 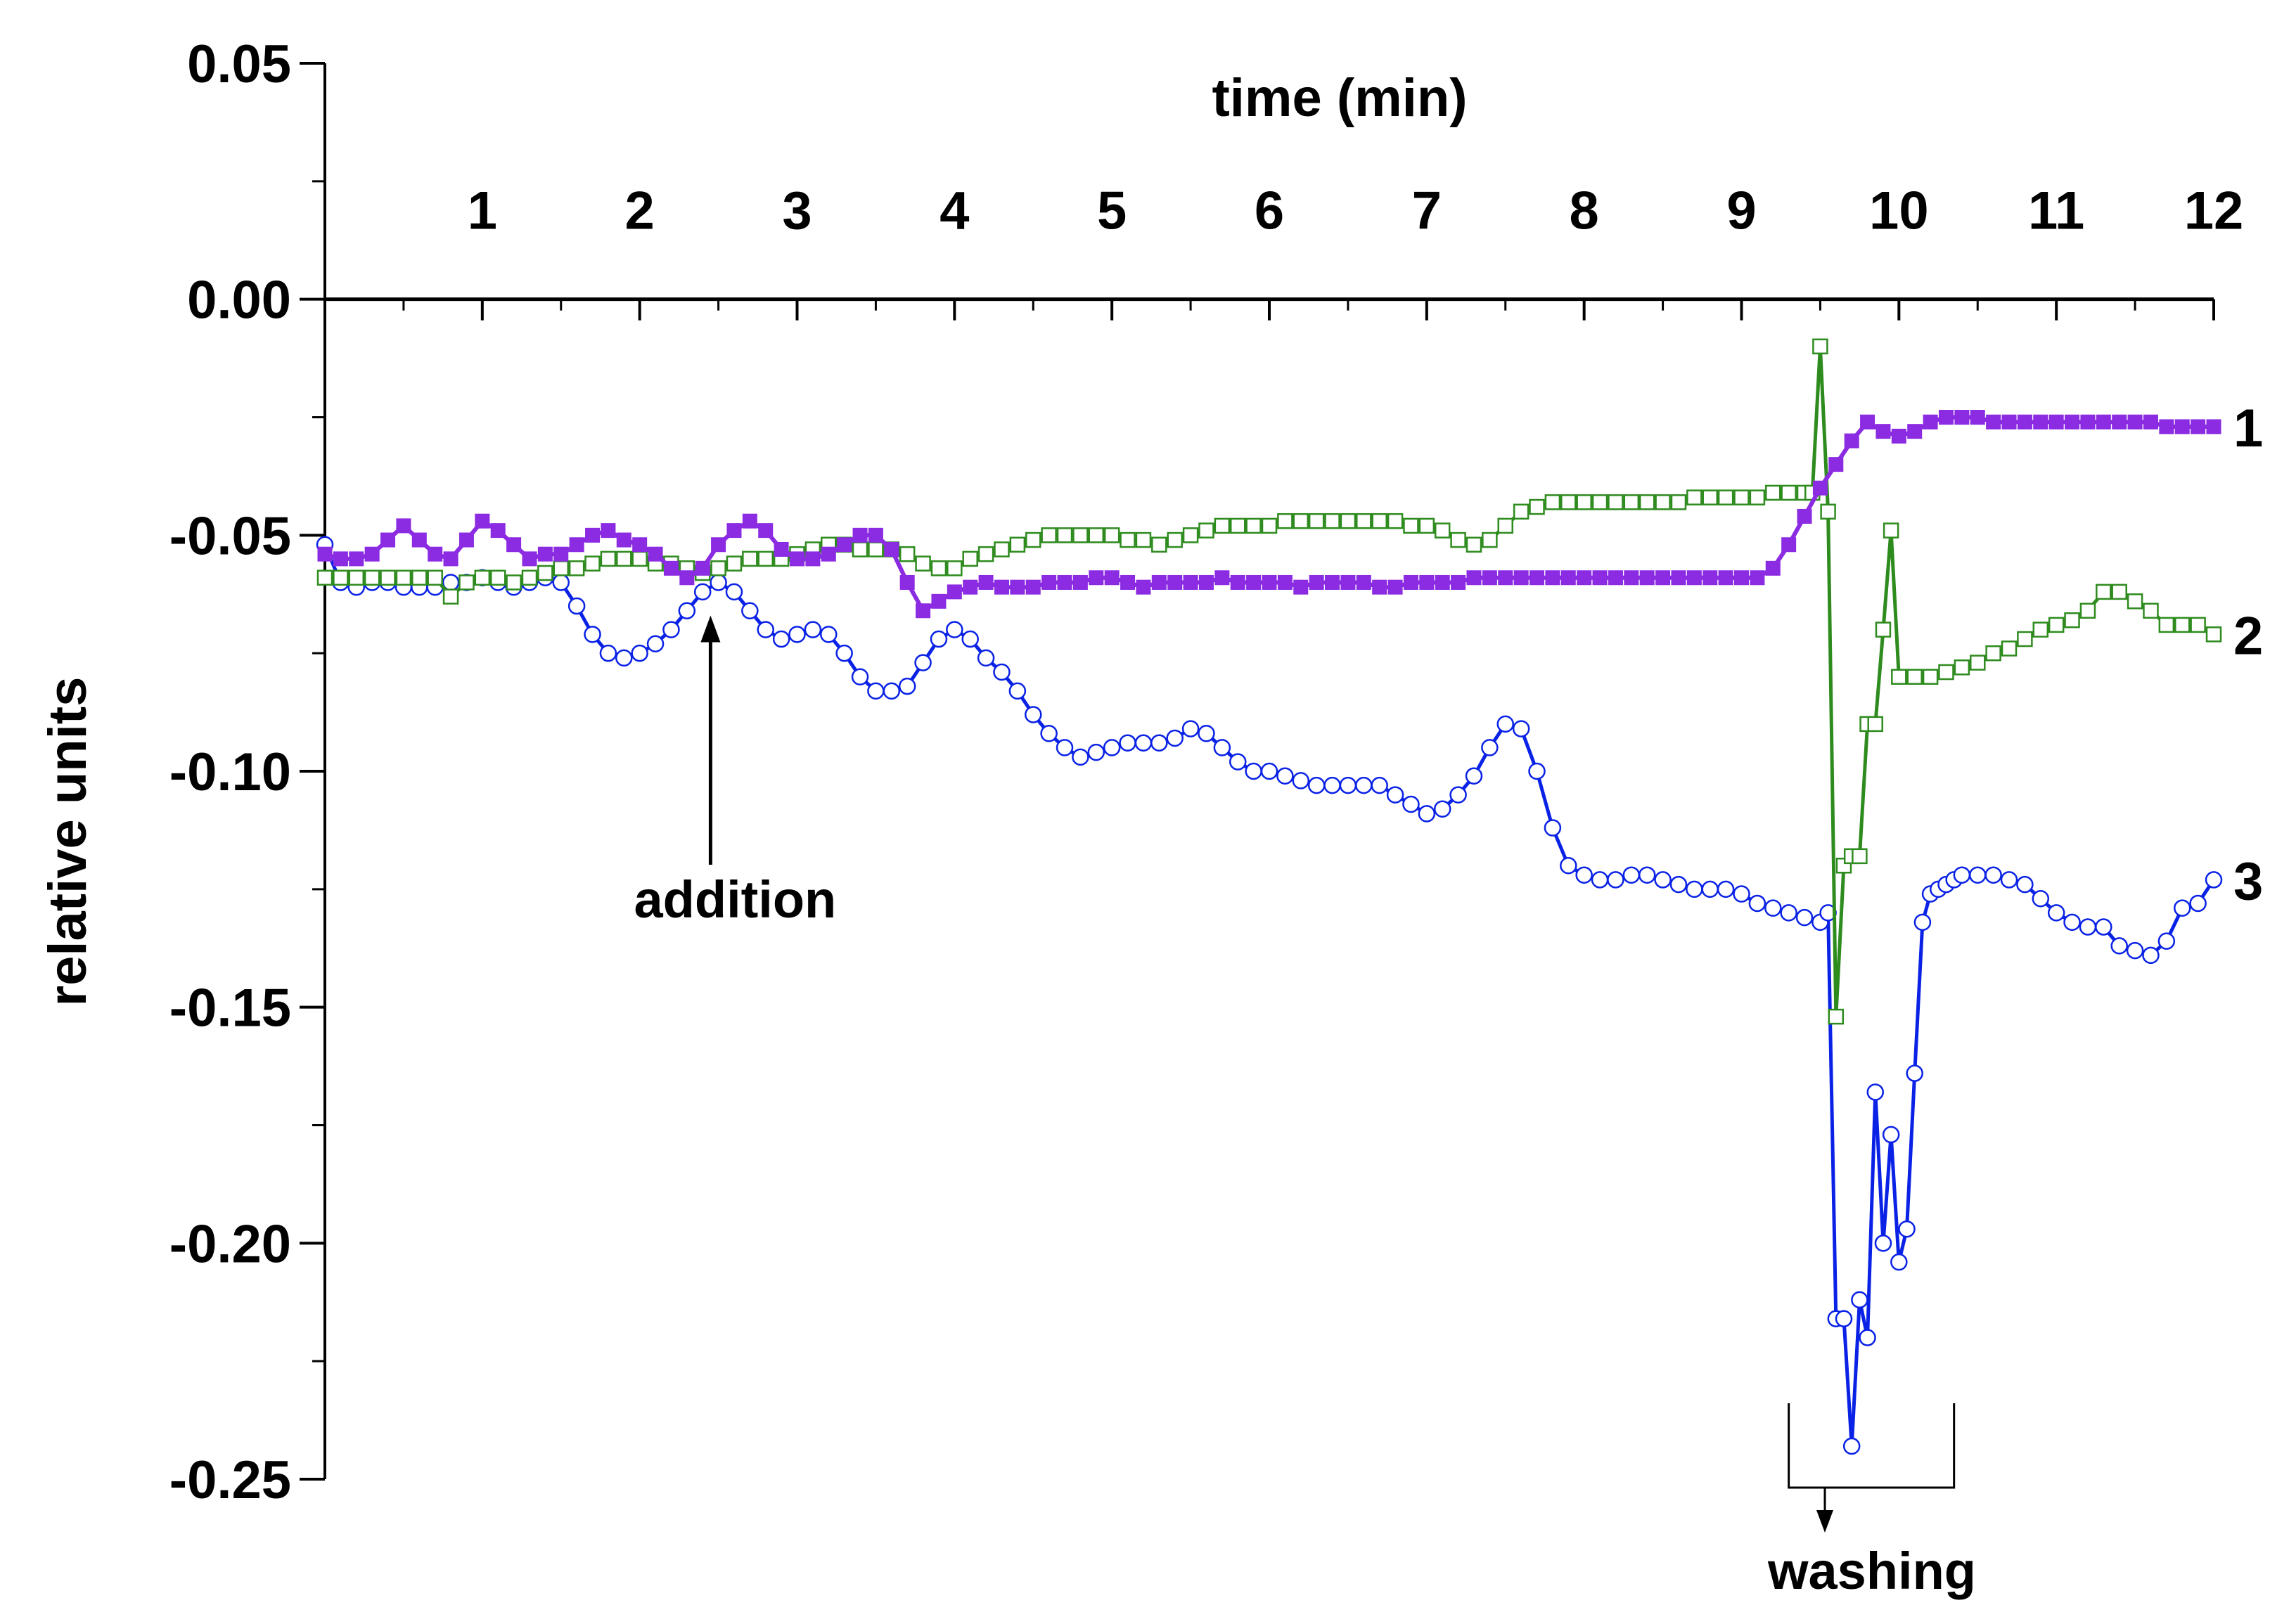 I want to click on addition-annotation-label: addition, so click(x=735, y=899).